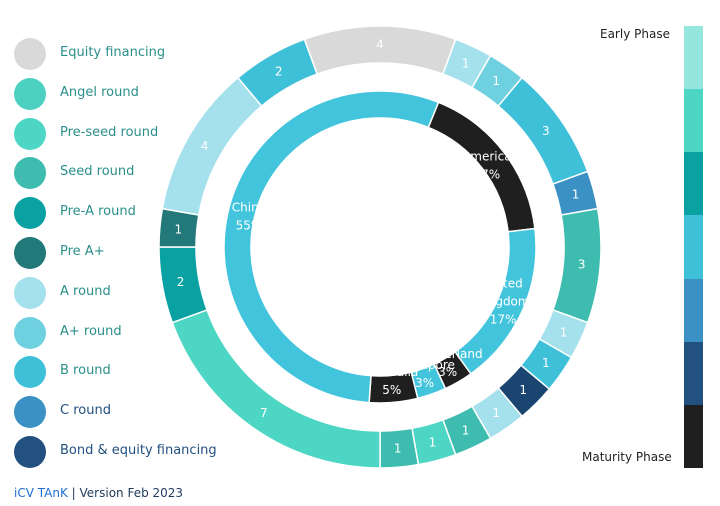  What do you see at coordinates (129, 253) in the screenshot?
I see `legend-item: Pre A+` at bounding box center [129, 253].